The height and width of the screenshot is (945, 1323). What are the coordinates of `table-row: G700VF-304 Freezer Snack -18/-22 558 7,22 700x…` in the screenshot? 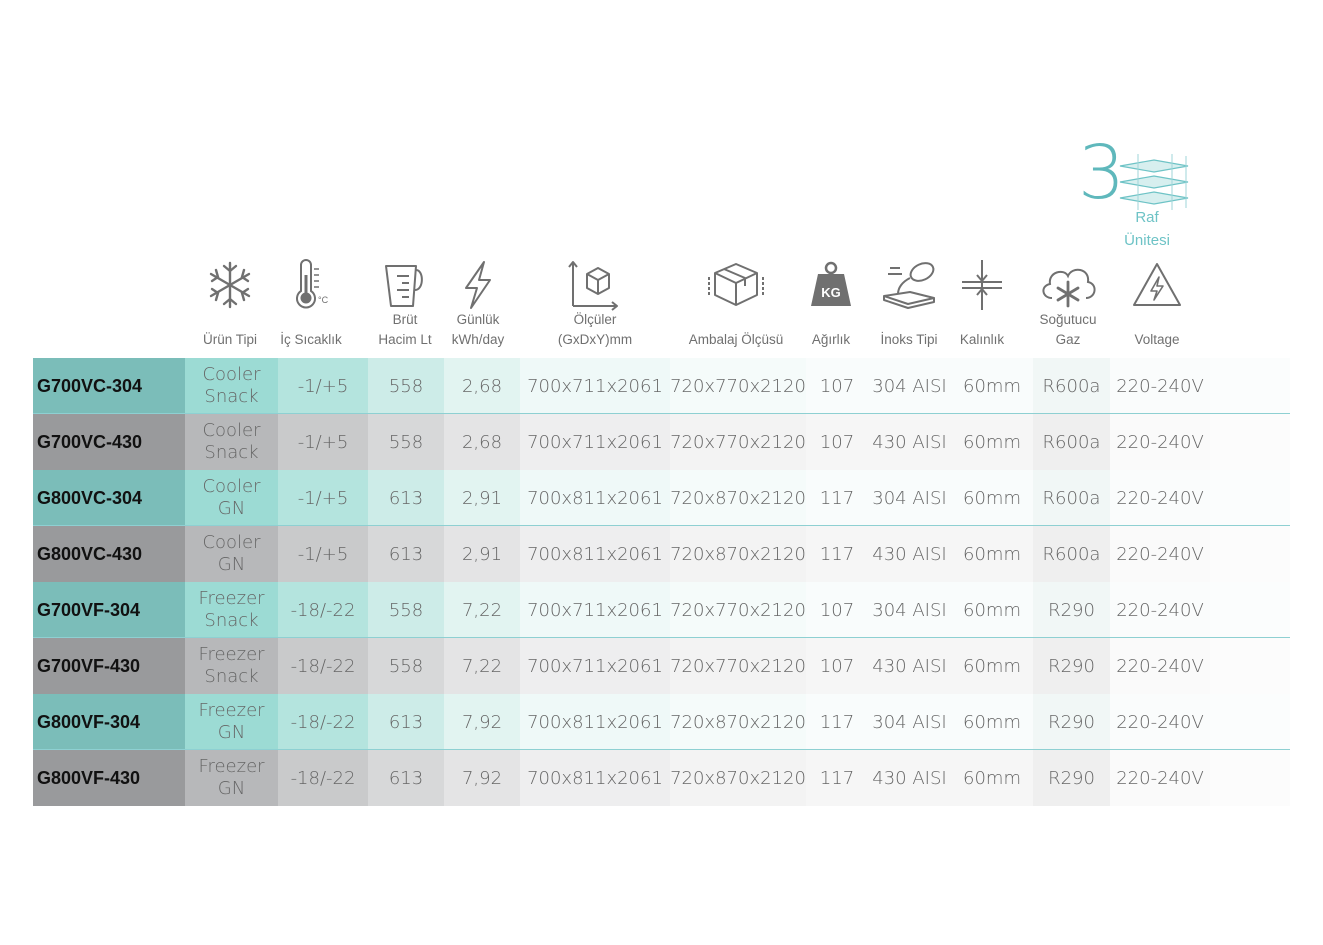 It's located at (661, 610).